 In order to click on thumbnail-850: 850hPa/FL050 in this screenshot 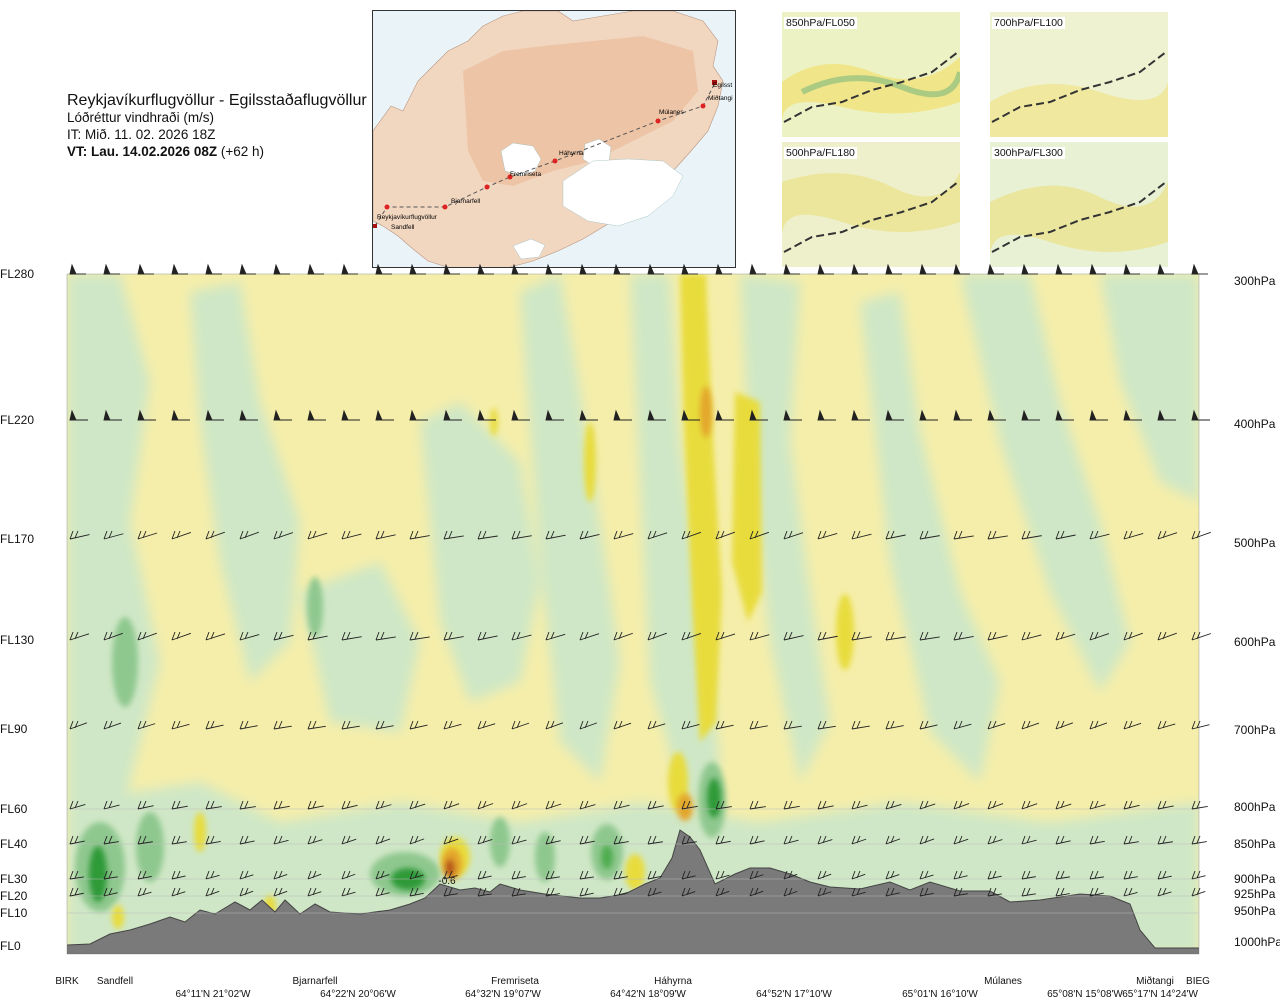, I will do `click(871, 74)`.